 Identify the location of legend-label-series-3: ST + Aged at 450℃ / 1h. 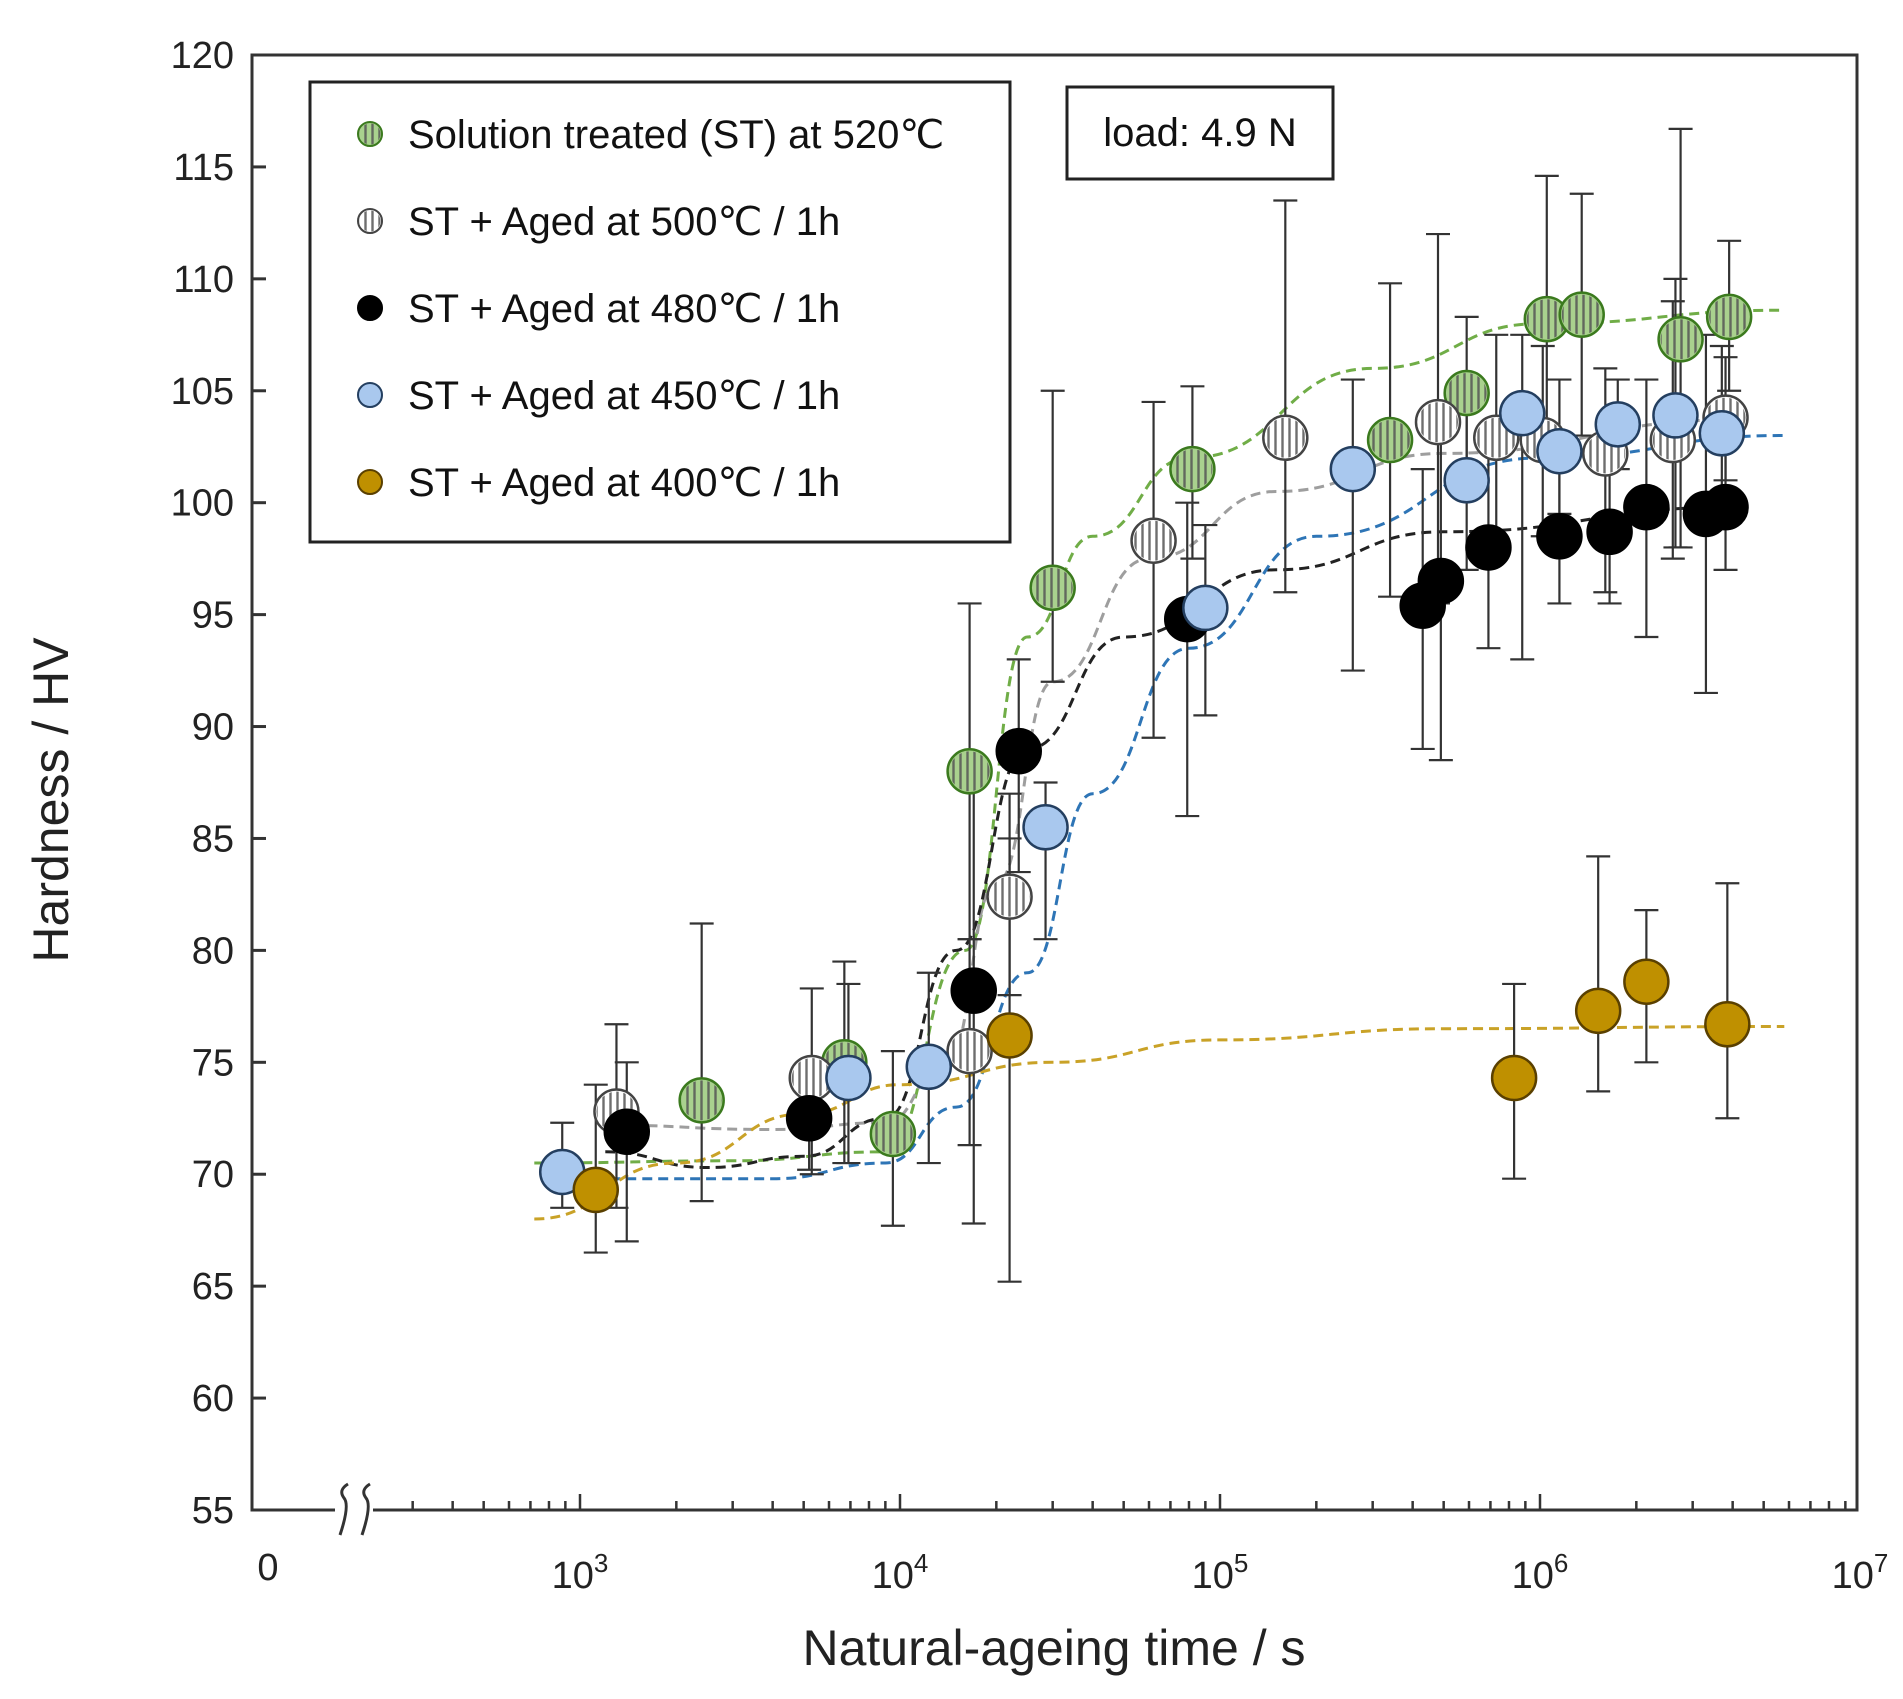
(624, 396).